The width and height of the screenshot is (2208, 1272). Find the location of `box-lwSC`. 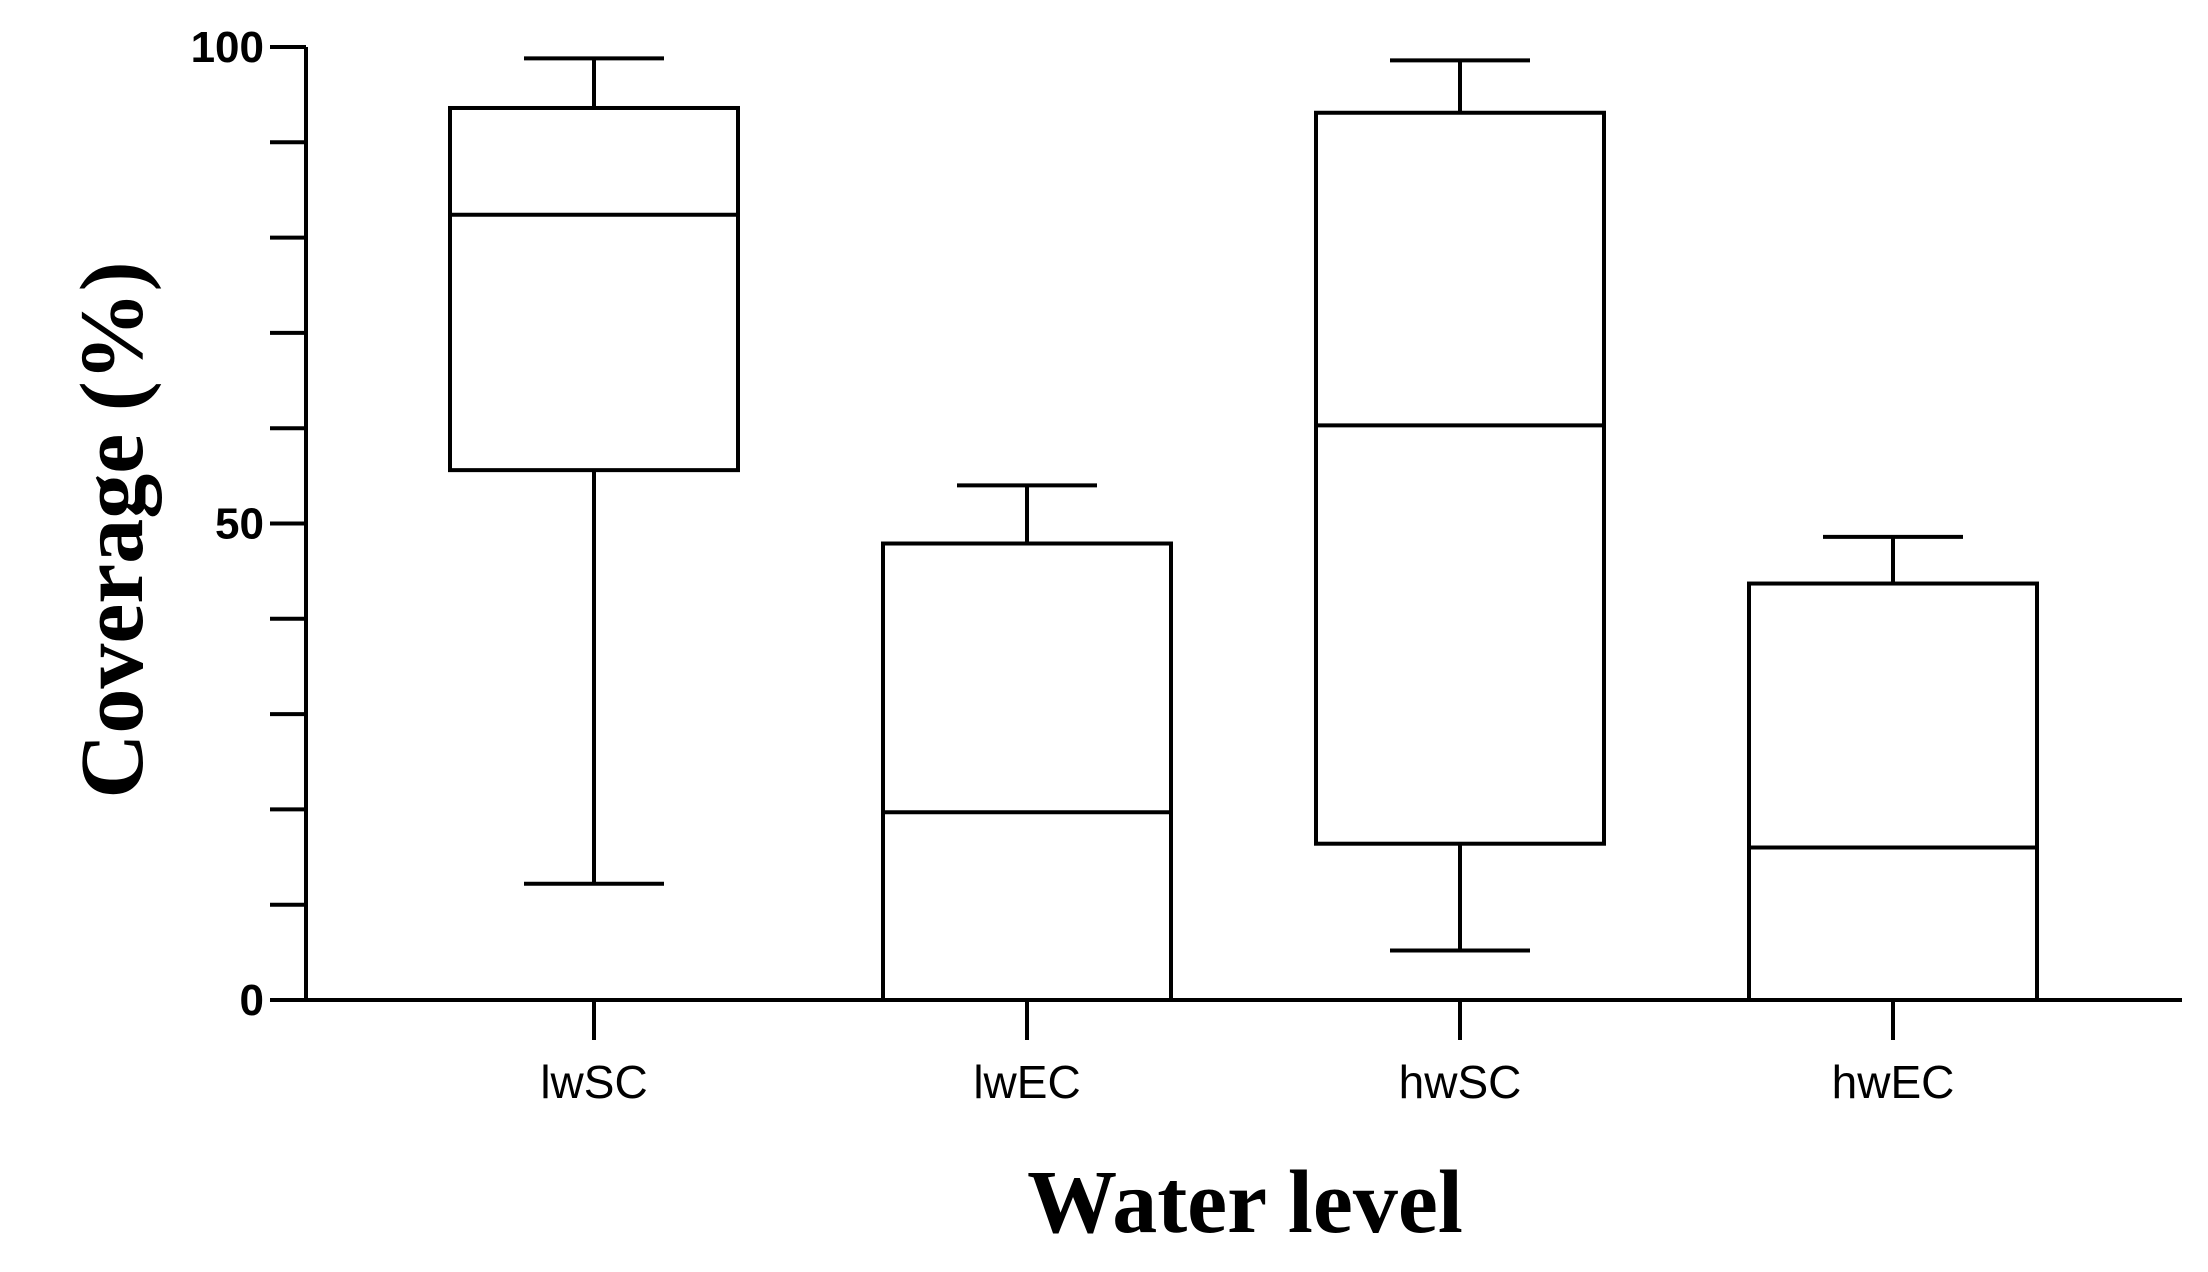

box-lwSC is located at coordinates (594, 471).